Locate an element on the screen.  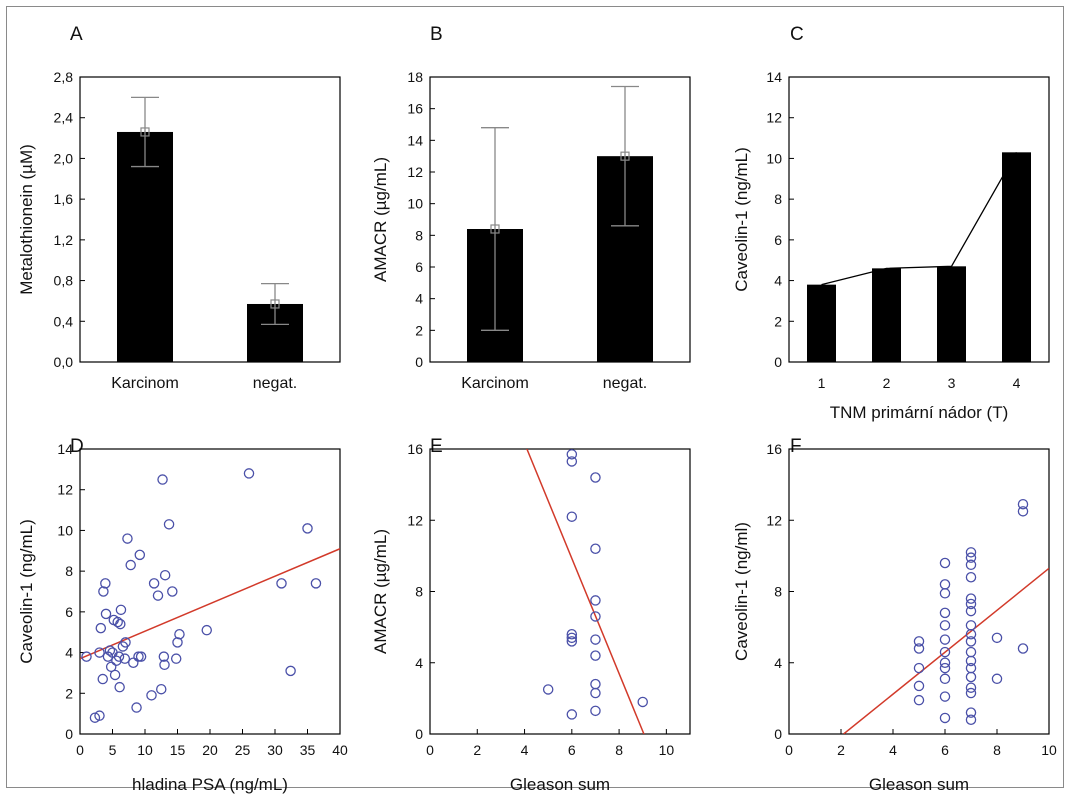
y-tick-label: 14 is located at coordinates (415, 140).